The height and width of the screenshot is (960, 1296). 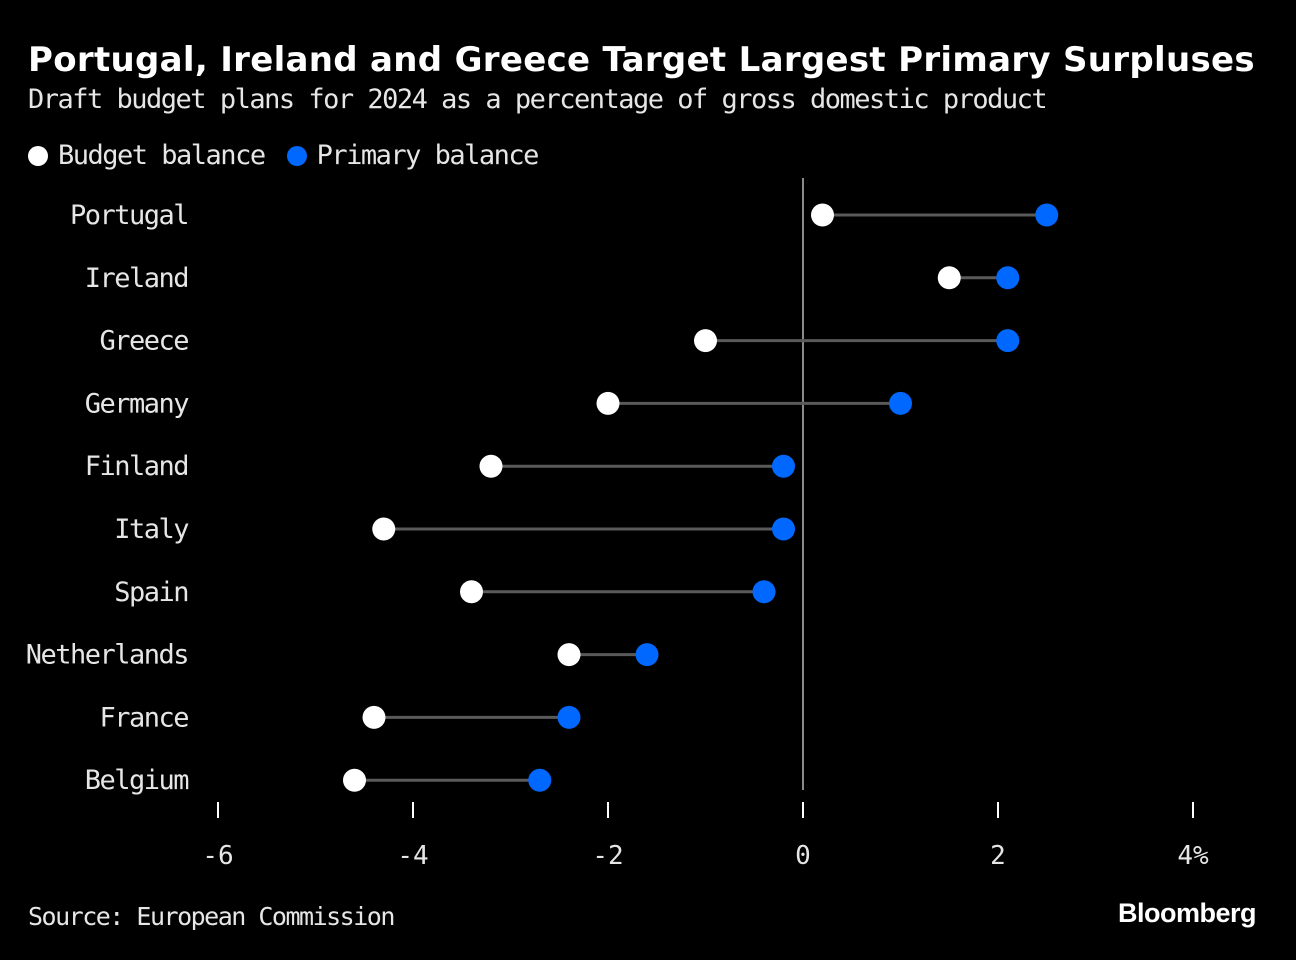 I want to click on category-label: France, so click(x=143, y=717).